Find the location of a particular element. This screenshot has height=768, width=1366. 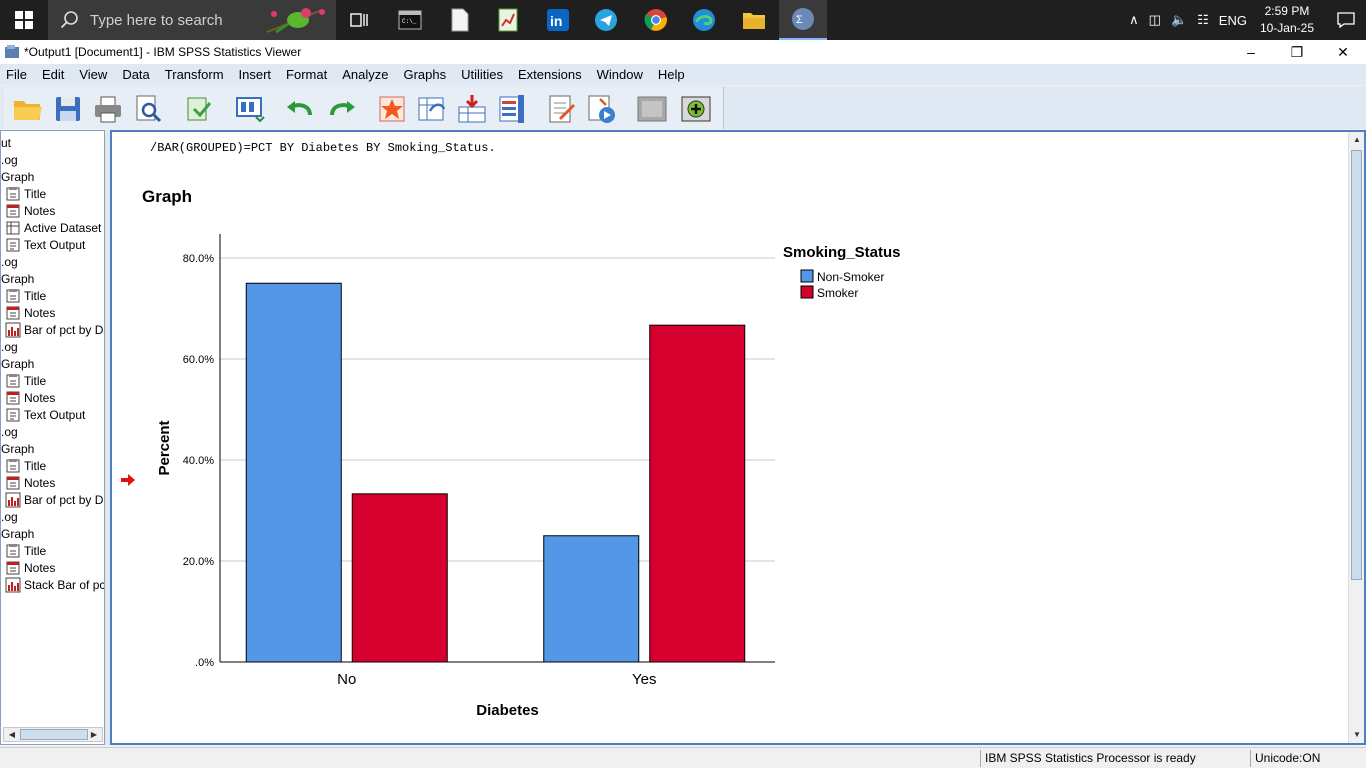

taskbar-search: Type here to search is located at coordinates (192, 20).